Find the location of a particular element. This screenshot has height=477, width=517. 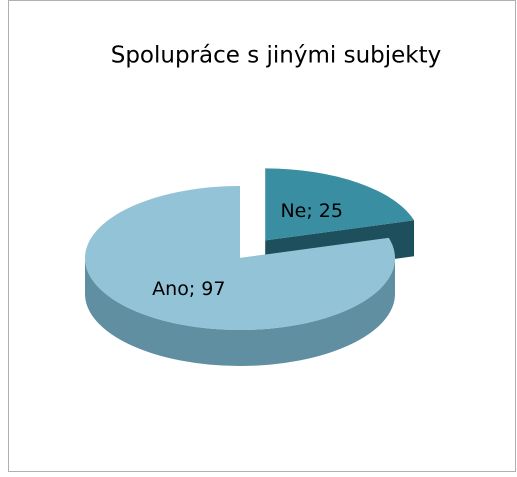

data-label: Ano; 97 is located at coordinates (188, 289).